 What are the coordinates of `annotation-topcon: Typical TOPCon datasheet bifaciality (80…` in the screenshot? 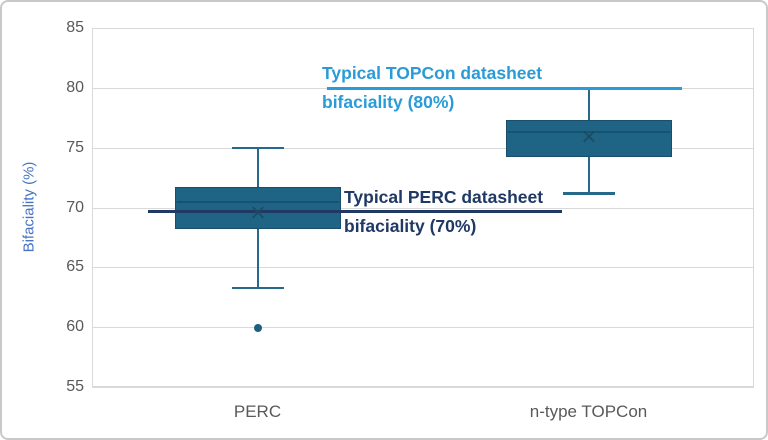 It's located at (432, 88).